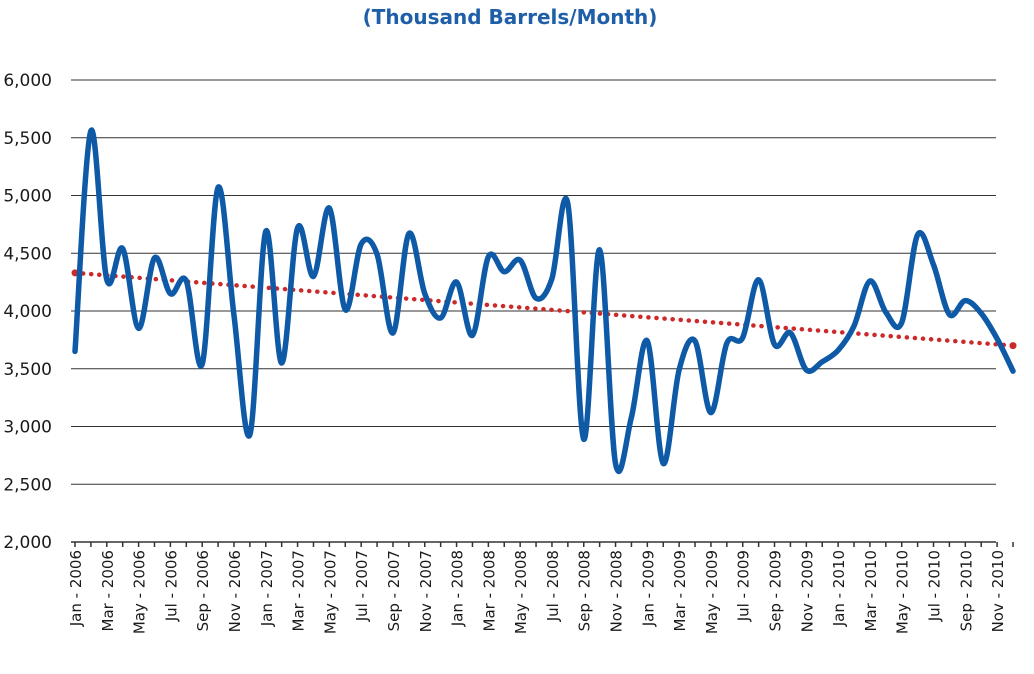 This screenshot has width=1034, height=674. What do you see at coordinates (362, 586) in the screenshot?
I see `x-tick-label: Jul - 2007` at bounding box center [362, 586].